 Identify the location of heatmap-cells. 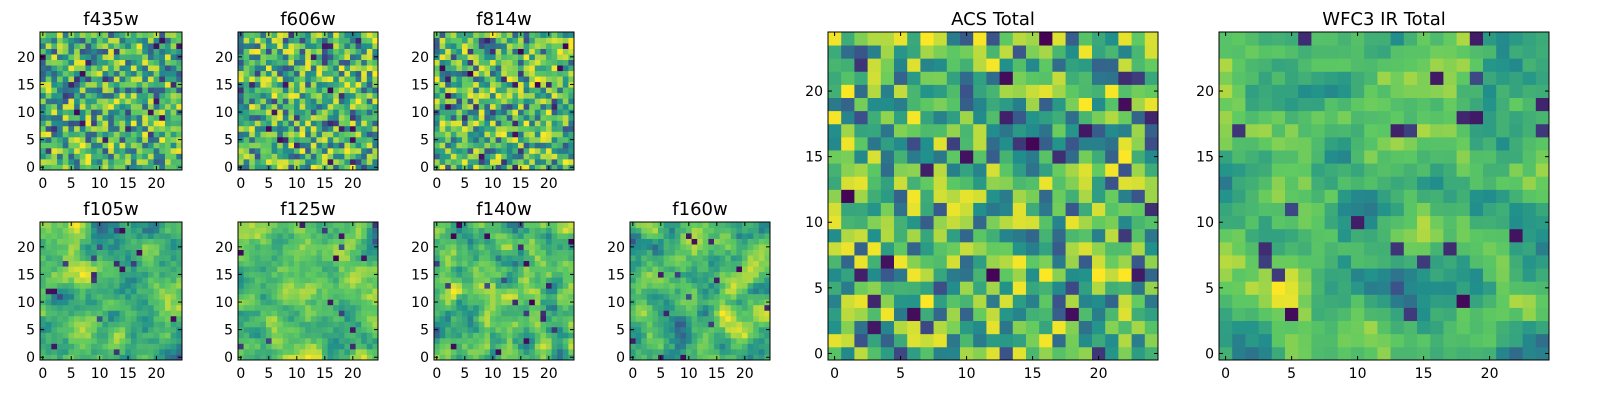
(504, 291).